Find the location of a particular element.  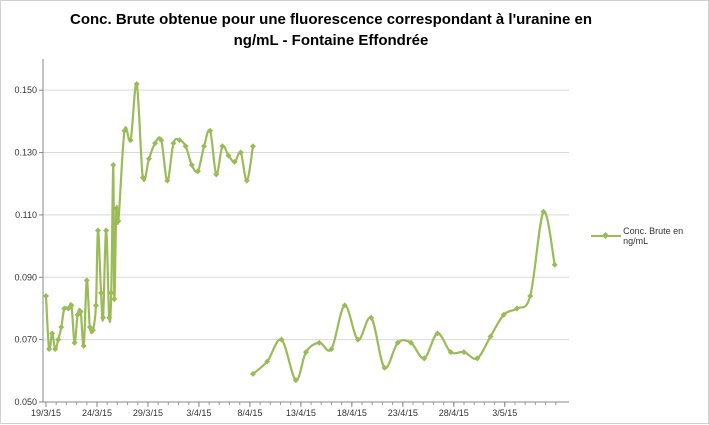

legend: Conc. Brute en ng/mL is located at coordinates (649, 236).